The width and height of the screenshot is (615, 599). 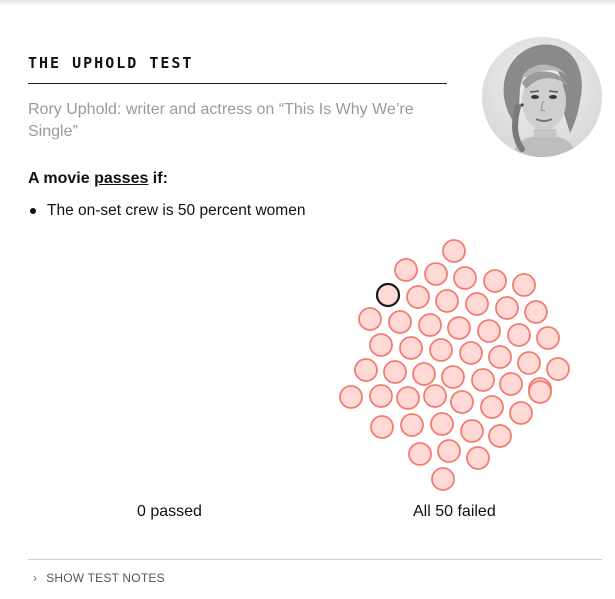 What do you see at coordinates (169, 511) in the screenshot?
I see `passed-count: 0 passed` at bounding box center [169, 511].